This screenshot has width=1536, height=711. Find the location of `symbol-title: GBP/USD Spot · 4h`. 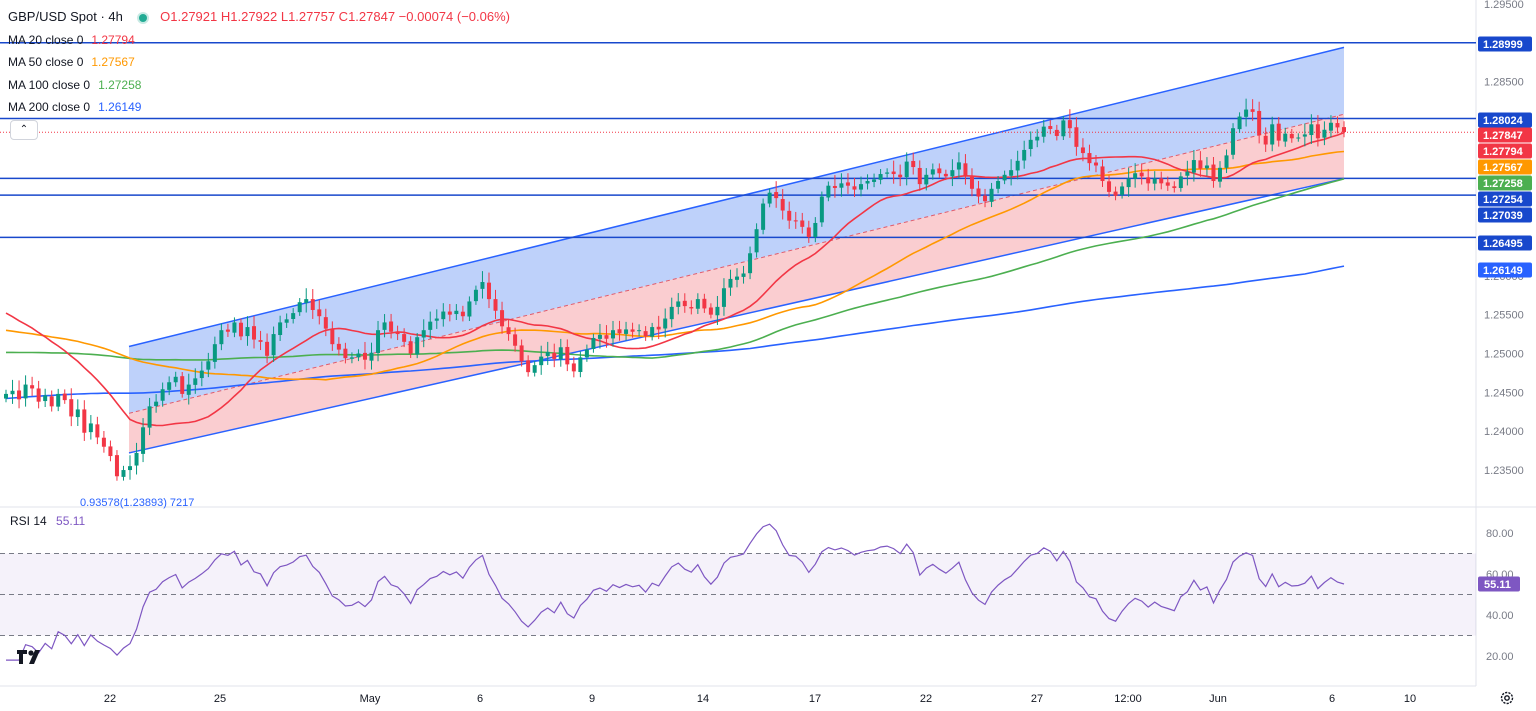

symbol-title: GBP/USD Spot · 4h is located at coordinates (65, 16).